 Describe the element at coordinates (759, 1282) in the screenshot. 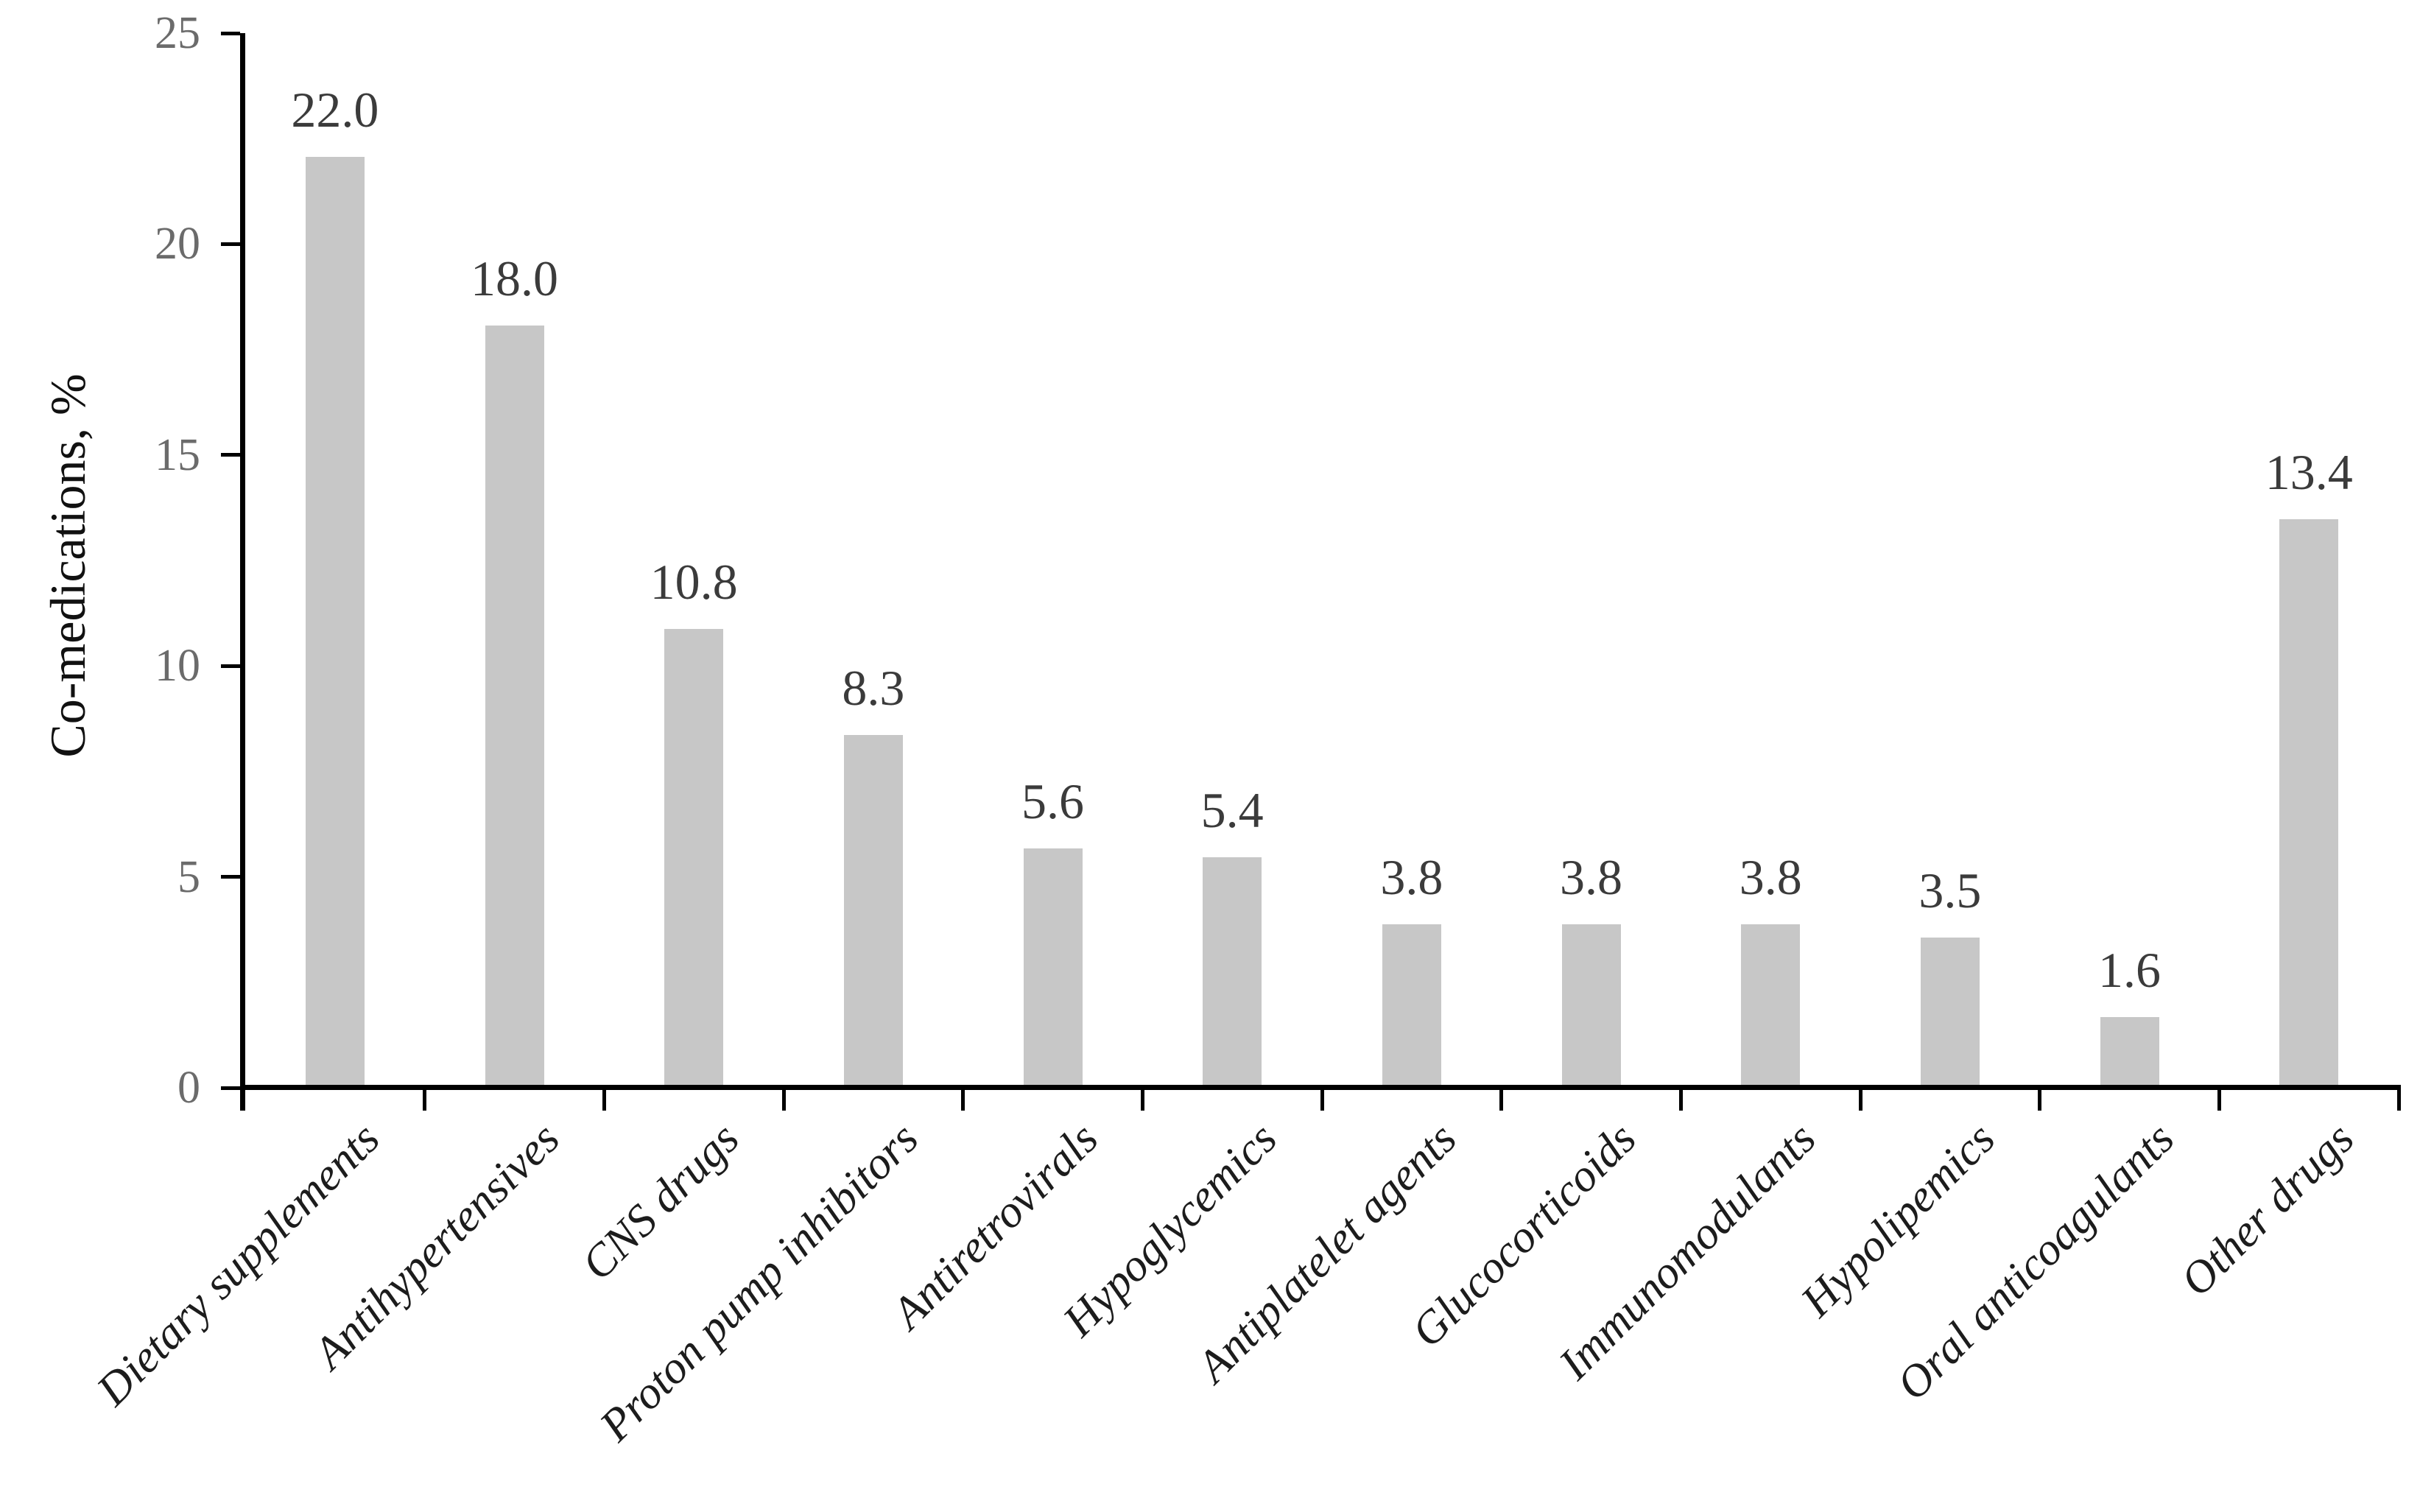

I see `x-category-label: Proton pump inhibitors` at that location.